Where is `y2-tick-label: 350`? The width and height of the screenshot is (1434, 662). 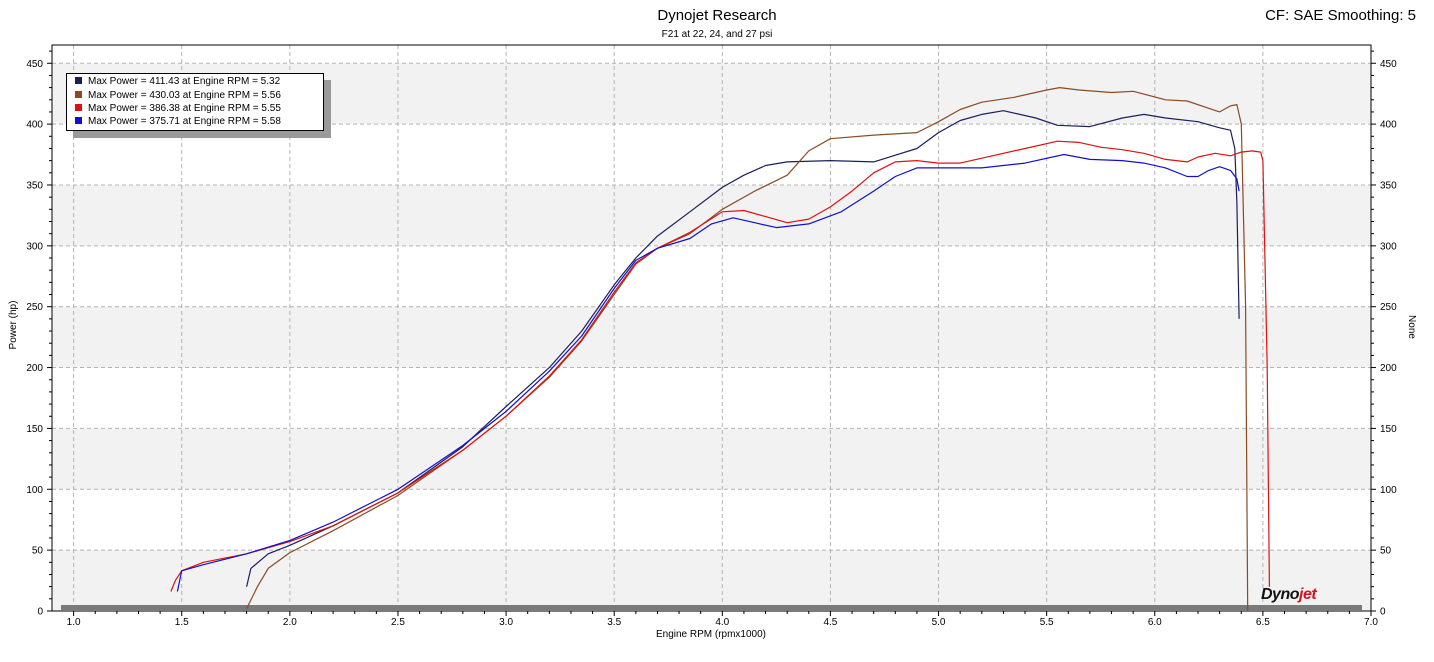 y2-tick-label: 350 is located at coordinates (1388, 185).